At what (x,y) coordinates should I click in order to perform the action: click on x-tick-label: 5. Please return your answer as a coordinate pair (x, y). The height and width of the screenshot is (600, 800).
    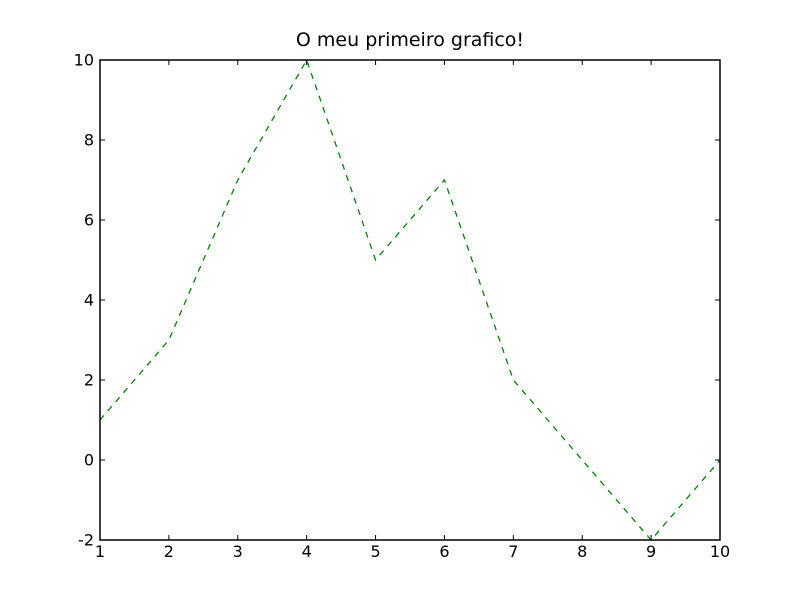
    Looking at the image, I should click on (375, 551).